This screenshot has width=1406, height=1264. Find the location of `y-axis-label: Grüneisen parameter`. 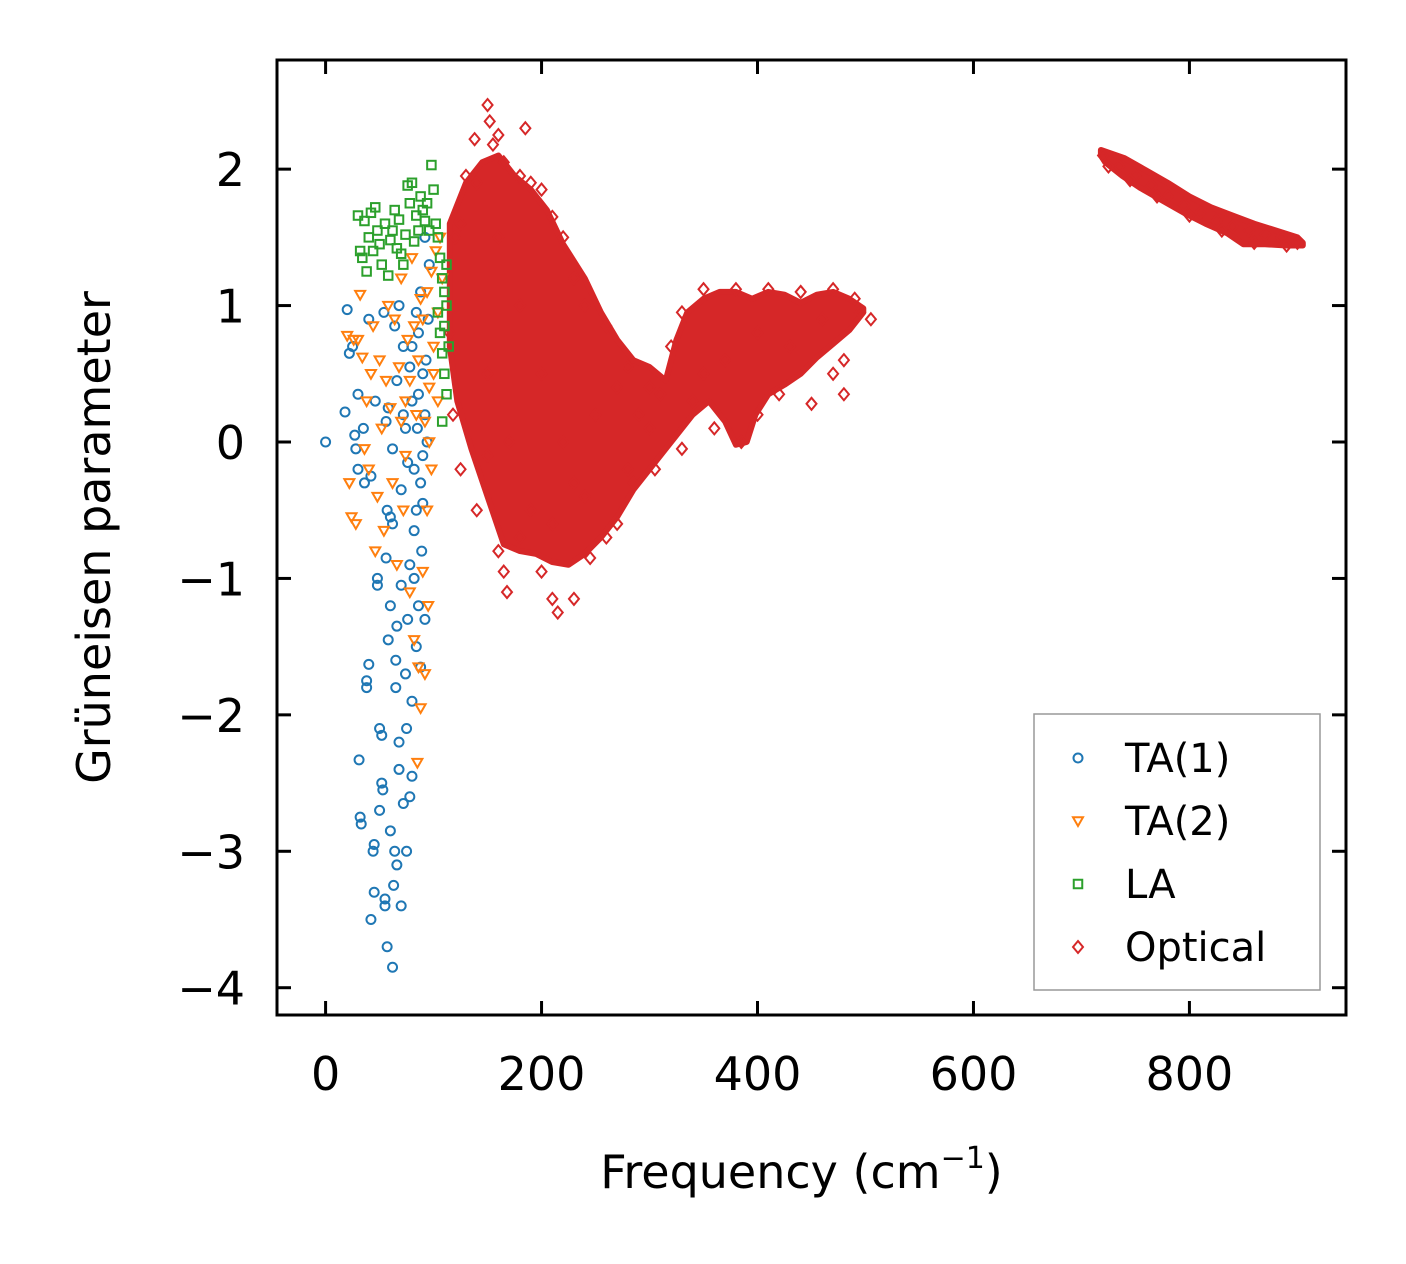

y-axis-label: Grüneisen parameter is located at coordinates (94, 537).